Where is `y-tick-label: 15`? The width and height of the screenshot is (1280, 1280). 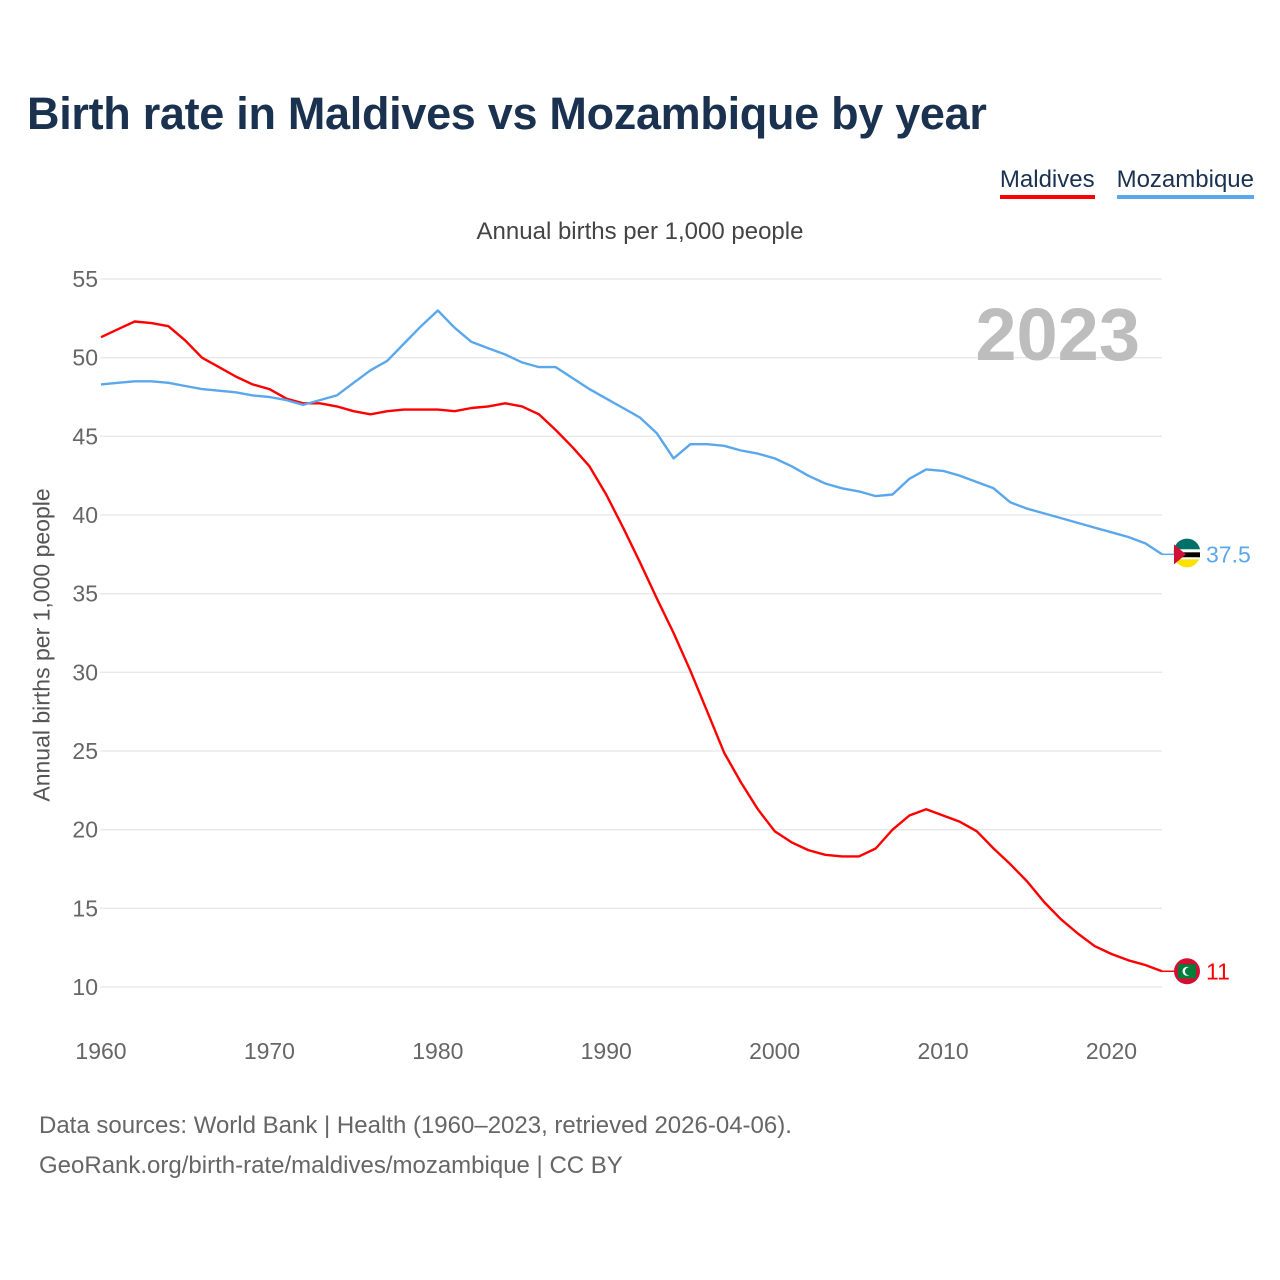
y-tick-label: 15 is located at coordinates (85, 908).